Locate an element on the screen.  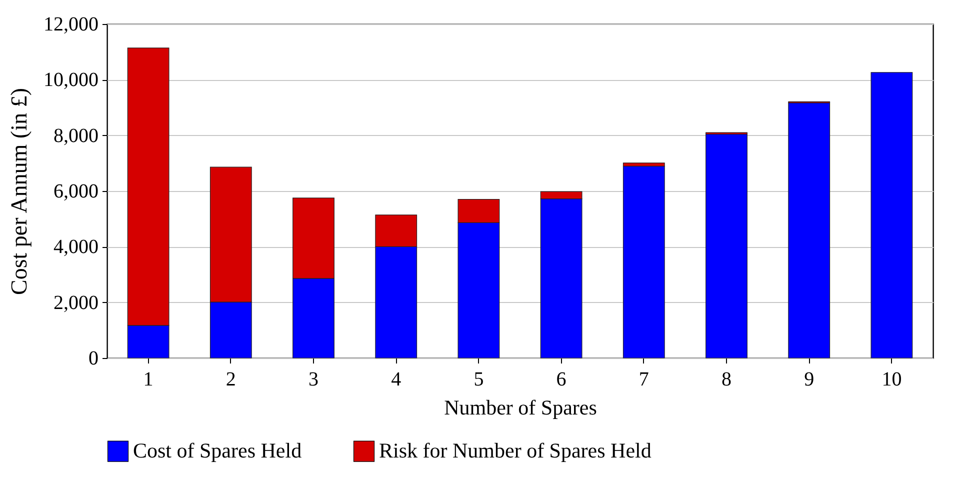
x-tick-label: 5 is located at coordinates (479, 379).